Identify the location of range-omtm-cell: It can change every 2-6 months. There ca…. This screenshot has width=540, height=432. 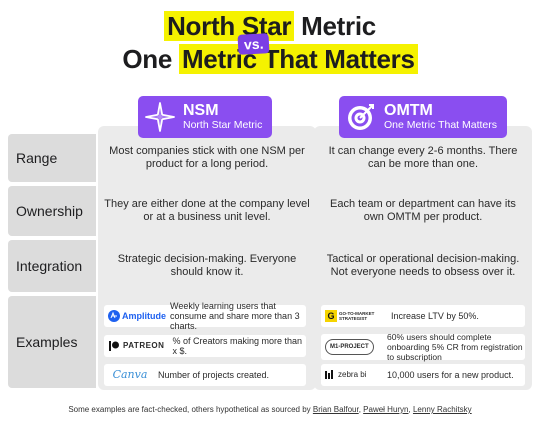
(423, 157).